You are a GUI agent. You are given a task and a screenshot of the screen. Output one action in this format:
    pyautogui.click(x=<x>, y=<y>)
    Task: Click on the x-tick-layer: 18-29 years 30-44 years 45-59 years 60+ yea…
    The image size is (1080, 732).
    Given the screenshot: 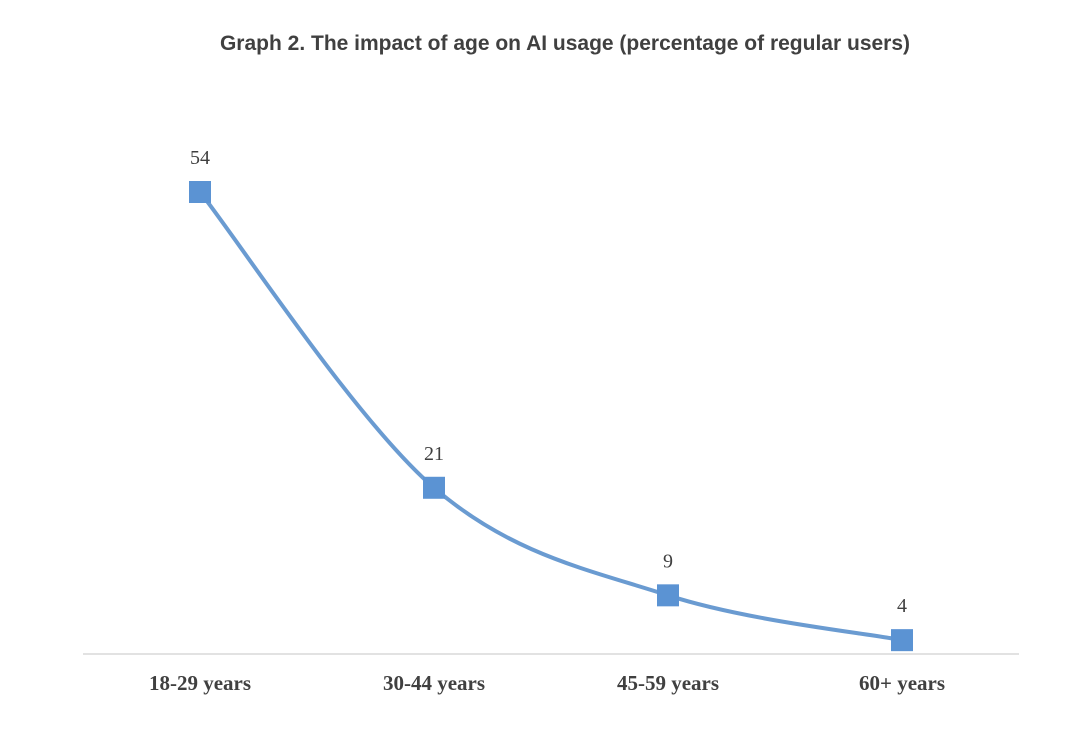 What is the action you would take?
    pyautogui.click(x=547, y=683)
    